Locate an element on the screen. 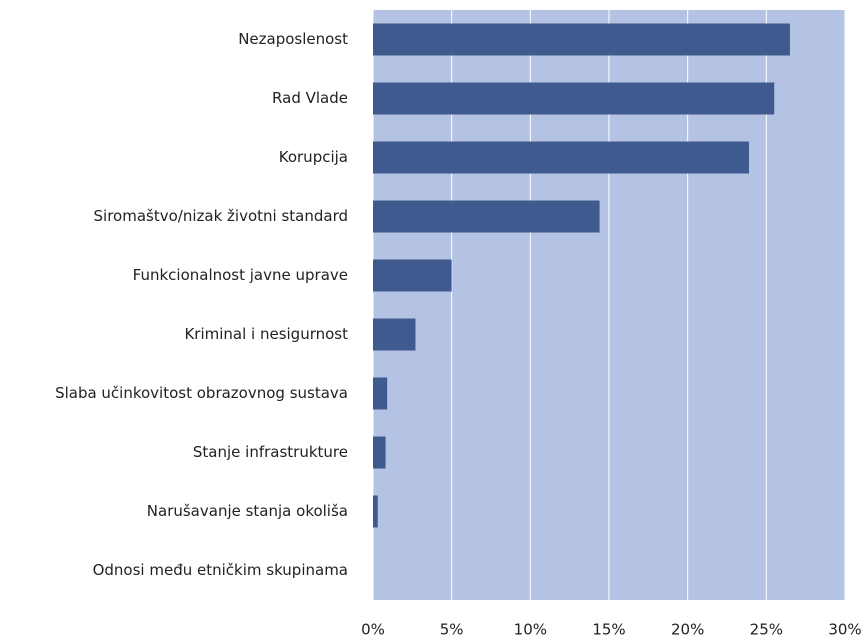 This screenshot has width=865, height=639. x-tick-label: 5% is located at coordinates (452, 630).